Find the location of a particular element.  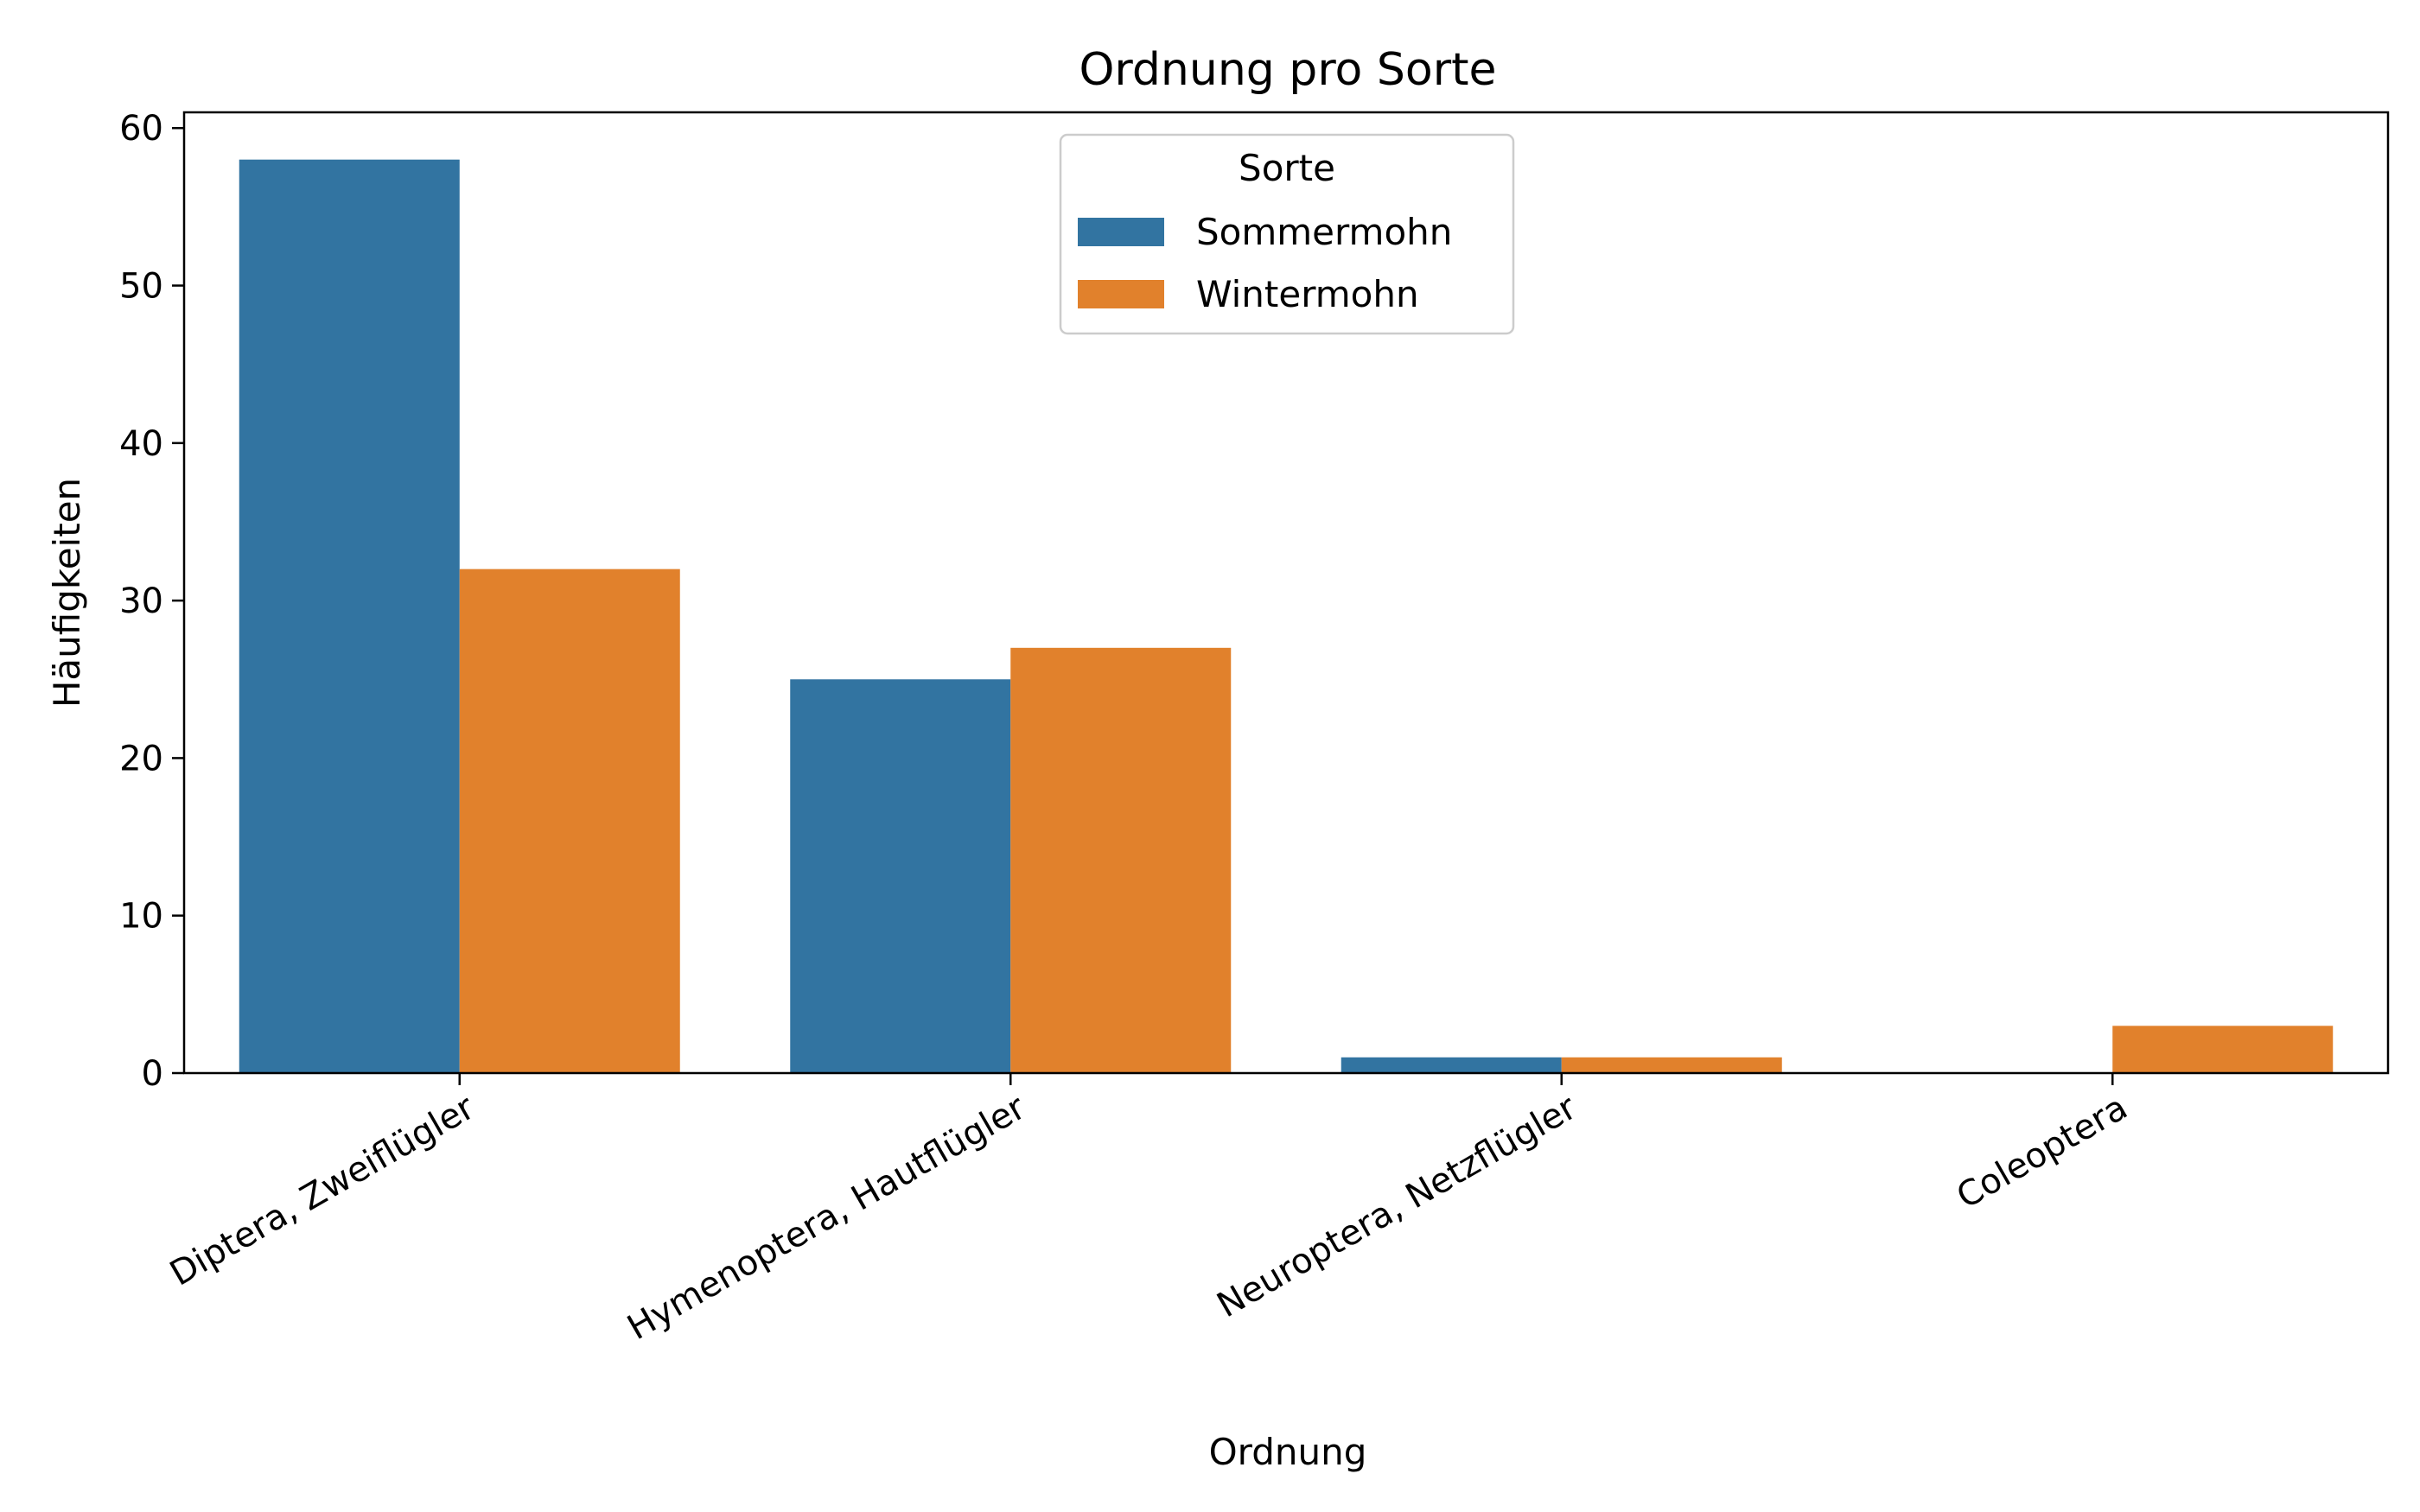

legend-box is located at coordinates (1287, 234).